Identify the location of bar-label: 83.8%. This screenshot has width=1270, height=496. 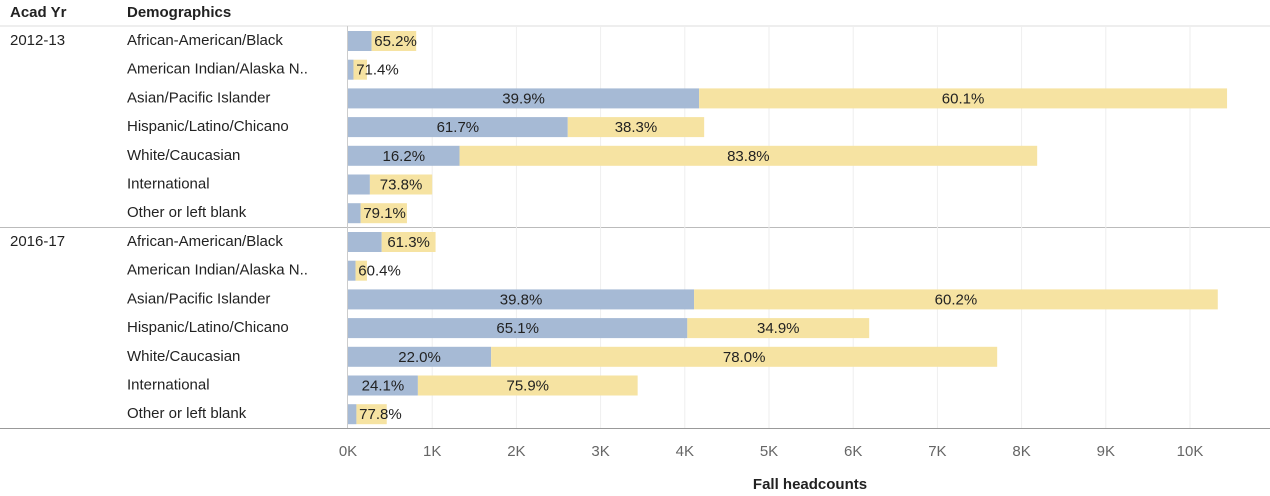
(748, 156).